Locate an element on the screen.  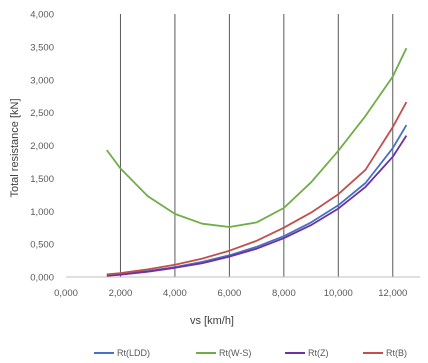
x-tick-label: 6,000 is located at coordinates (229, 293).